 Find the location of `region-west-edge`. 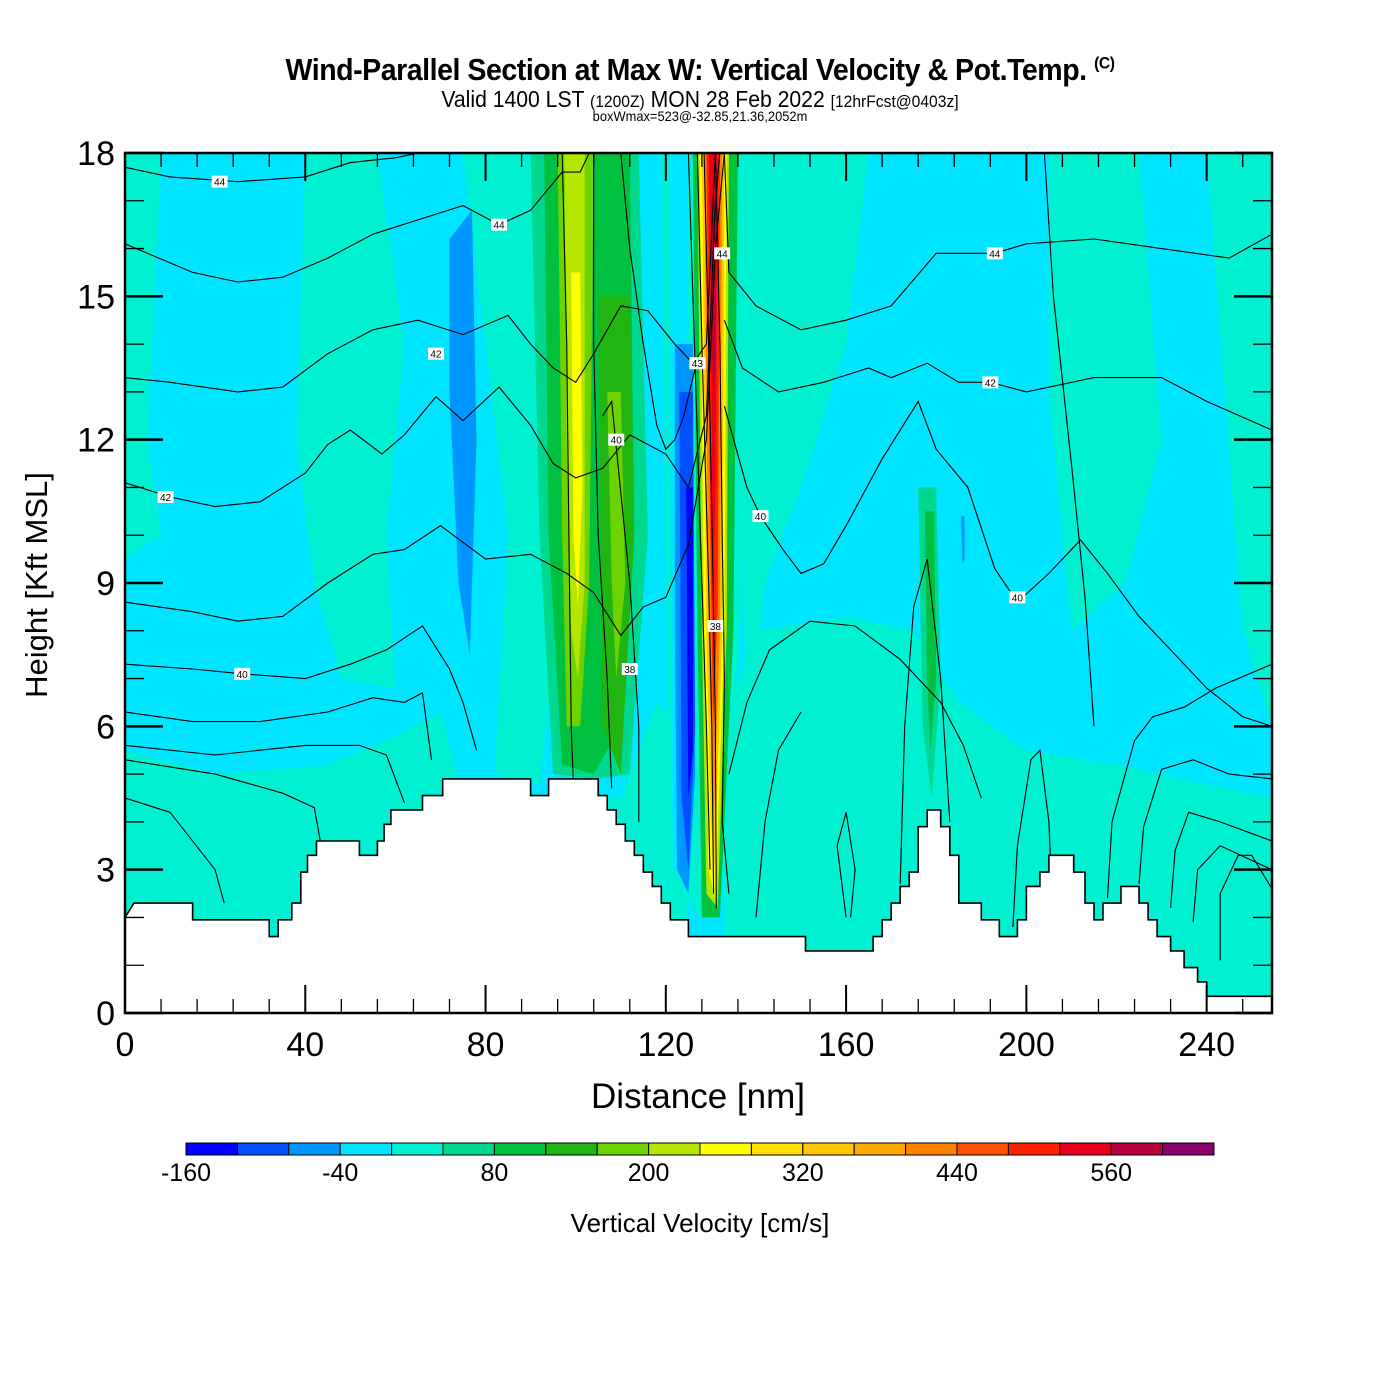

region-west-edge is located at coordinates (143, 356).